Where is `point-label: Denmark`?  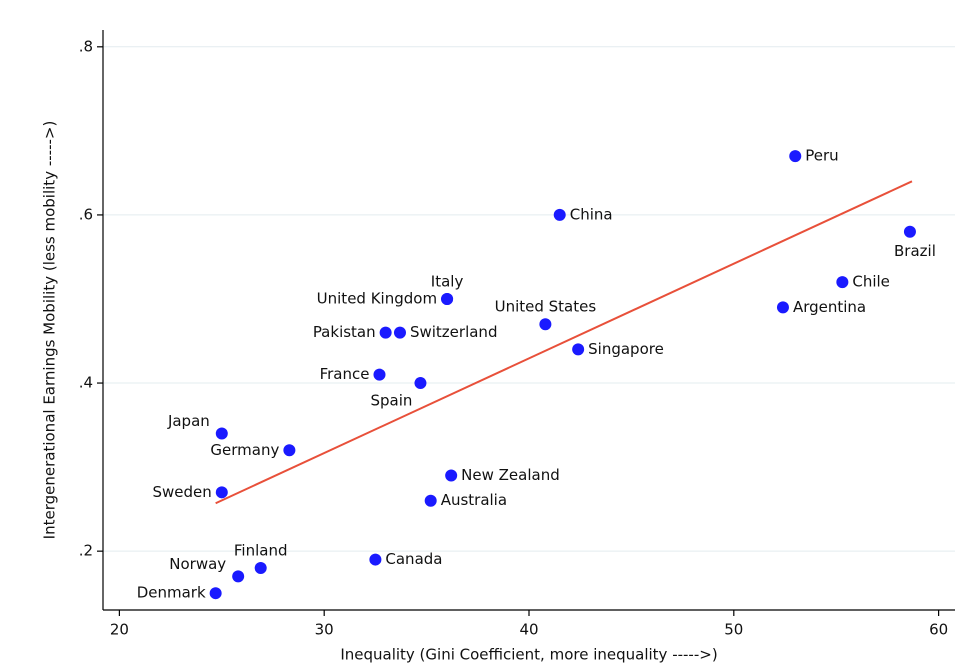 point-label: Denmark is located at coordinates (171, 593).